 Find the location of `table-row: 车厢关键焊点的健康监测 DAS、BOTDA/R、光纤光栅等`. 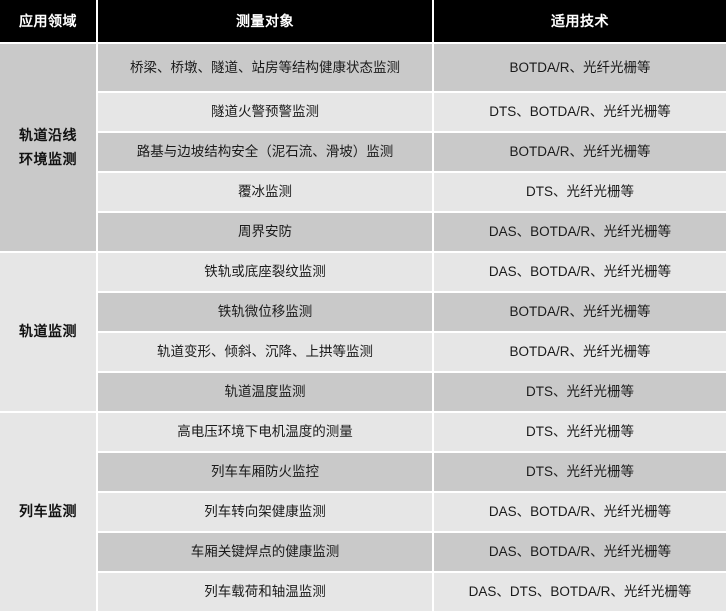

table-row: 车厢关键焊点的健康监测 DAS、BOTDA/R、光纤光栅等 is located at coordinates (363, 551).